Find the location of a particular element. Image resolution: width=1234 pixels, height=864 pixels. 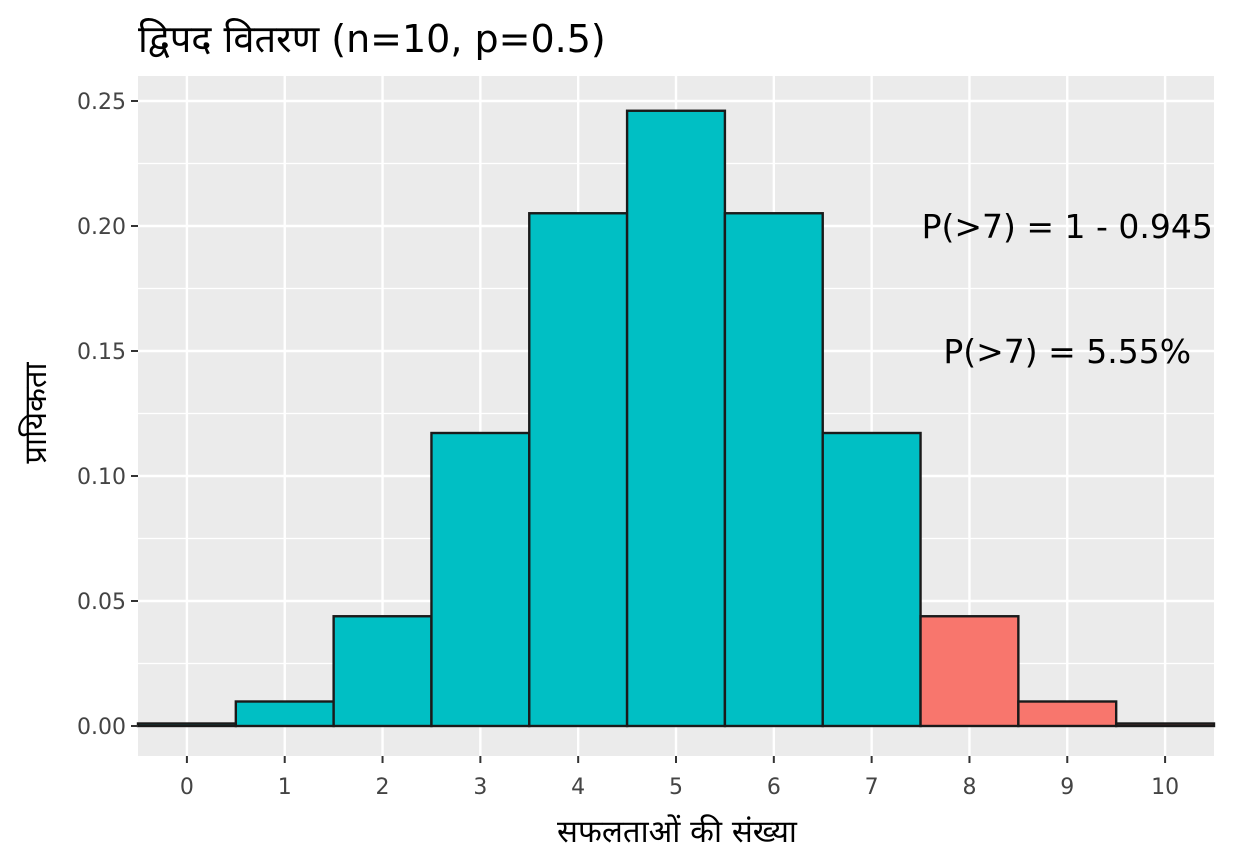

x-tick-label: 2 is located at coordinates (383, 787).